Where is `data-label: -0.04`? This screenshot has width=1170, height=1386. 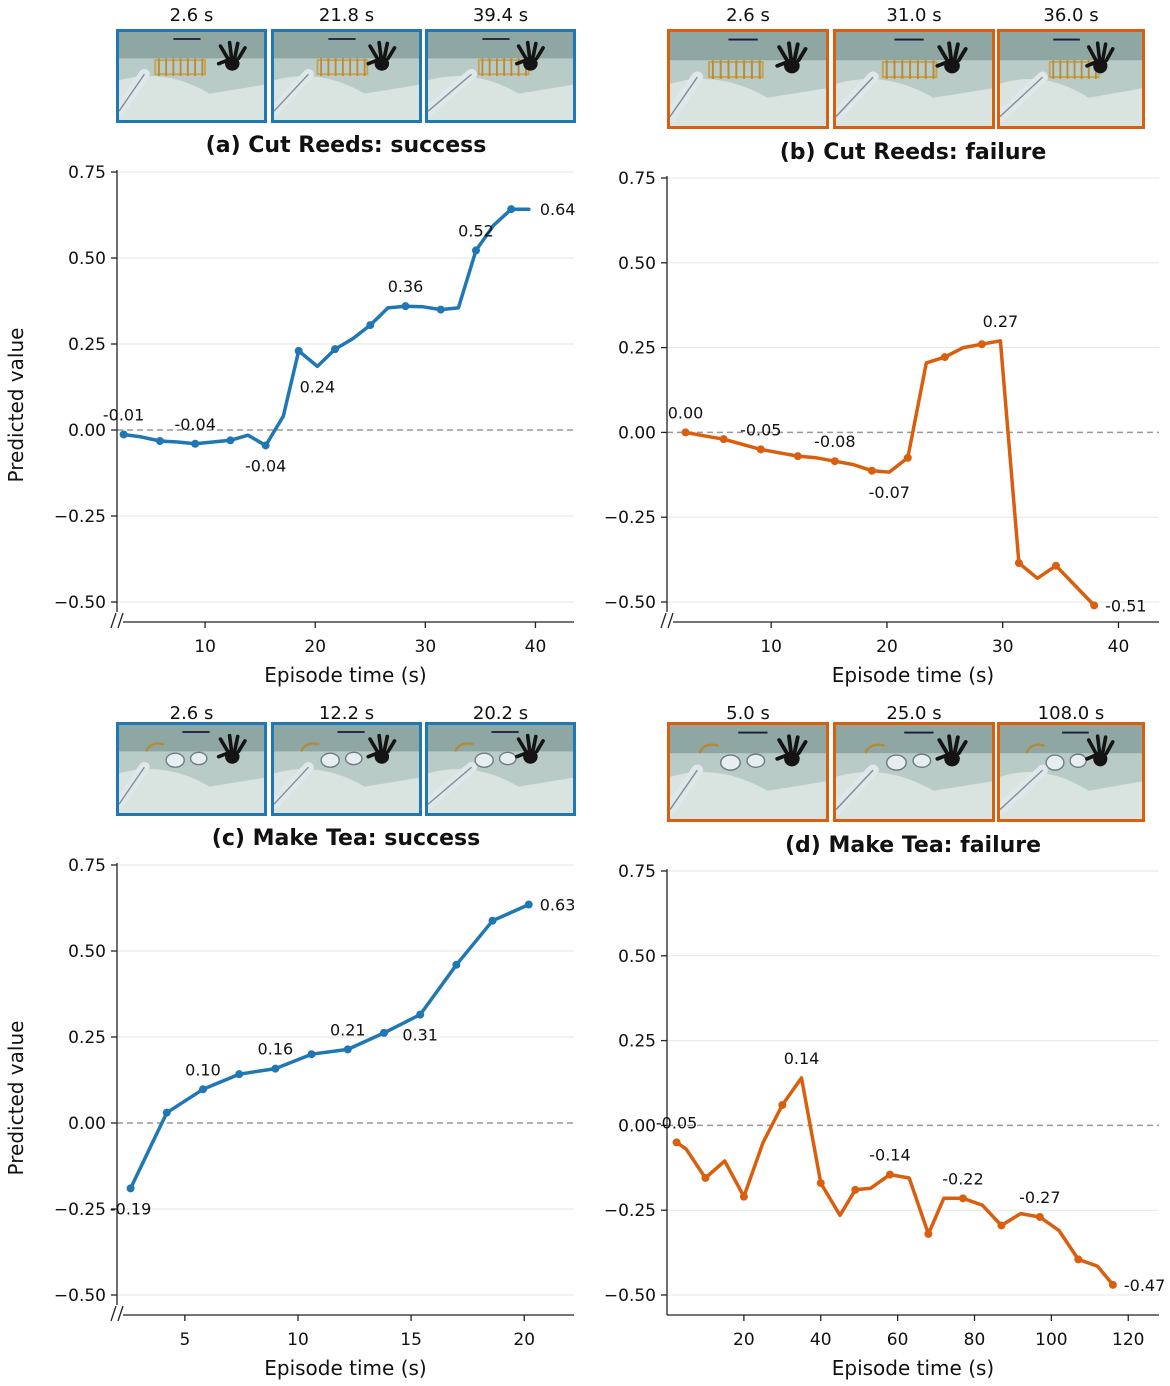 data-label: -0.04 is located at coordinates (265, 465).